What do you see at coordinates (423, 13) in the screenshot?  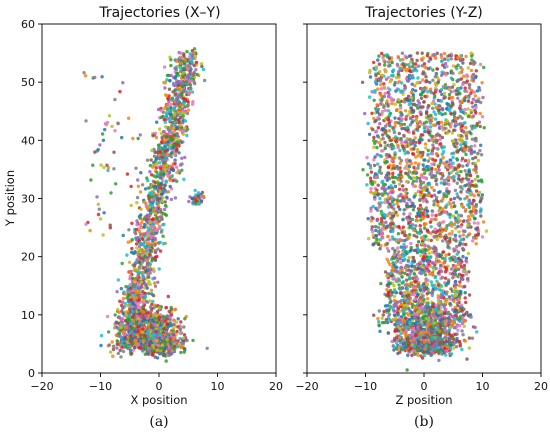 I see `chart-title: Trajectories (Y-Z)` at bounding box center [423, 13].